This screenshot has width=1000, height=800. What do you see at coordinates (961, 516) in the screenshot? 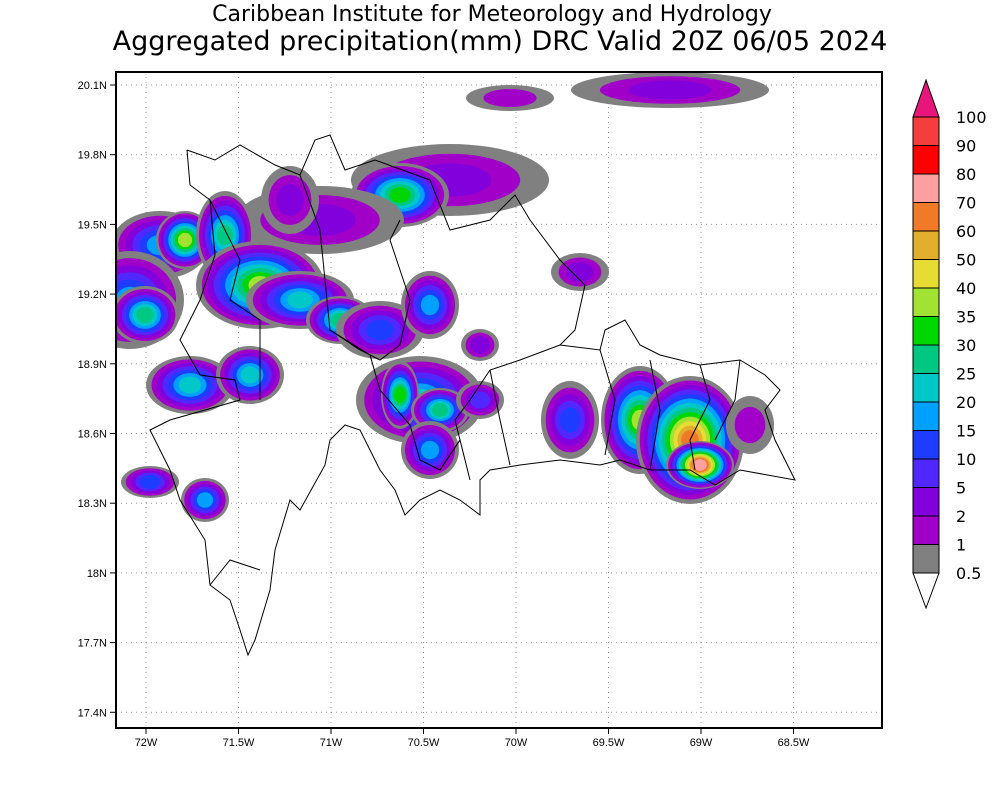
I see `colorbar-label: 2` at bounding box center [961, 516].